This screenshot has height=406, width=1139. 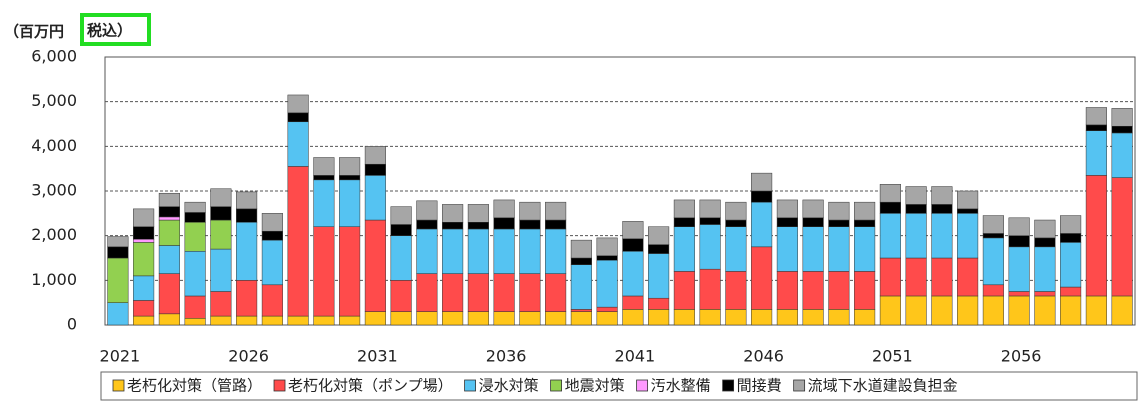 What do you see at coordinates (681, 386) in the screenshot?
I see `legend-label: 汚水整備` at bounding box center [681, 386].